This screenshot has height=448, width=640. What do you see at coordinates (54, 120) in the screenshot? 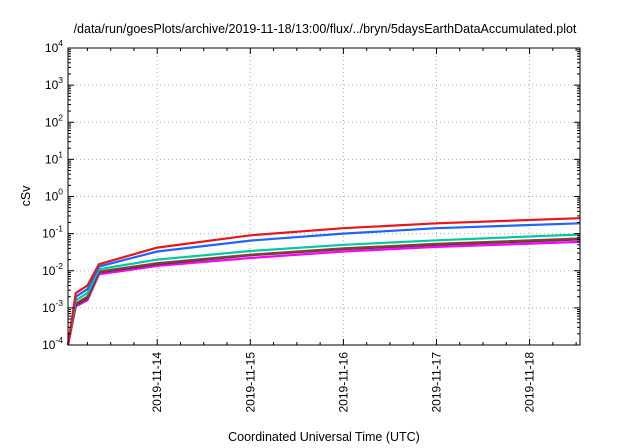
I see `y-tick-label: 10²` at bounding box center [54, 120].